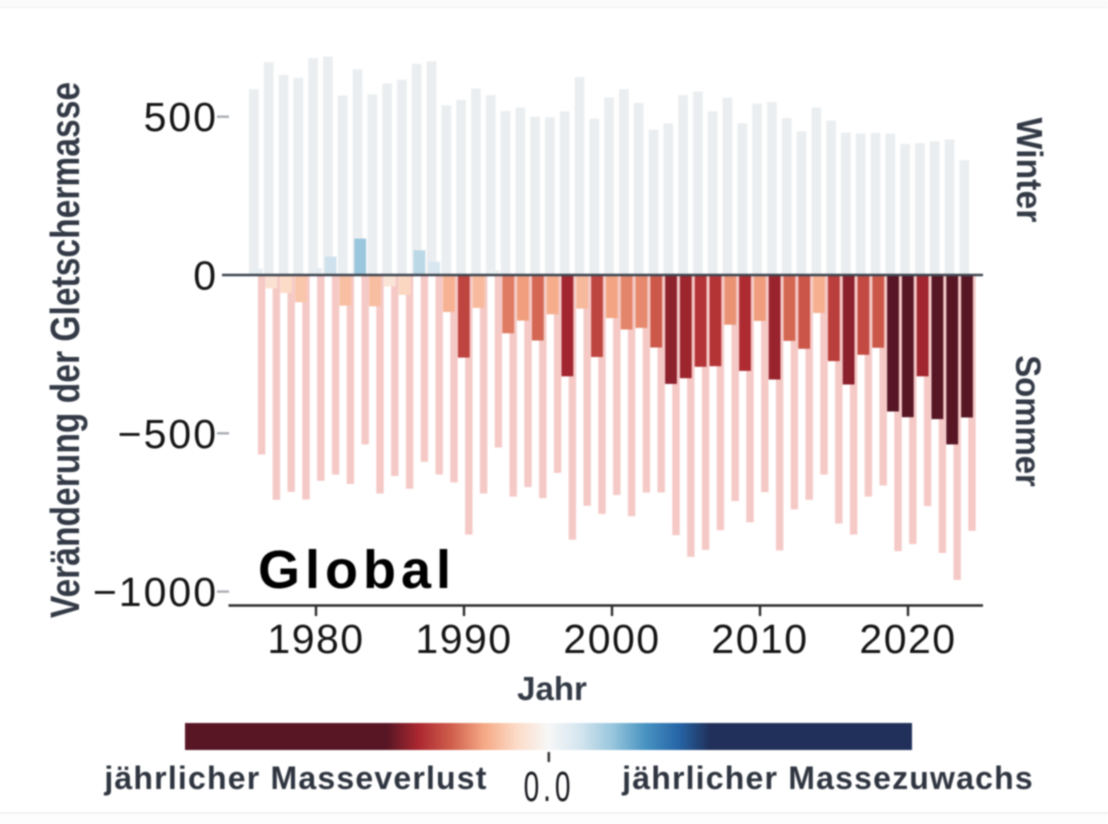 This screenshot has height=824, width=1108. What do you see at coordinates (1029, 170) in the screenshot?
I see `svg-text: Winter` at bounding box center [1029, 170].